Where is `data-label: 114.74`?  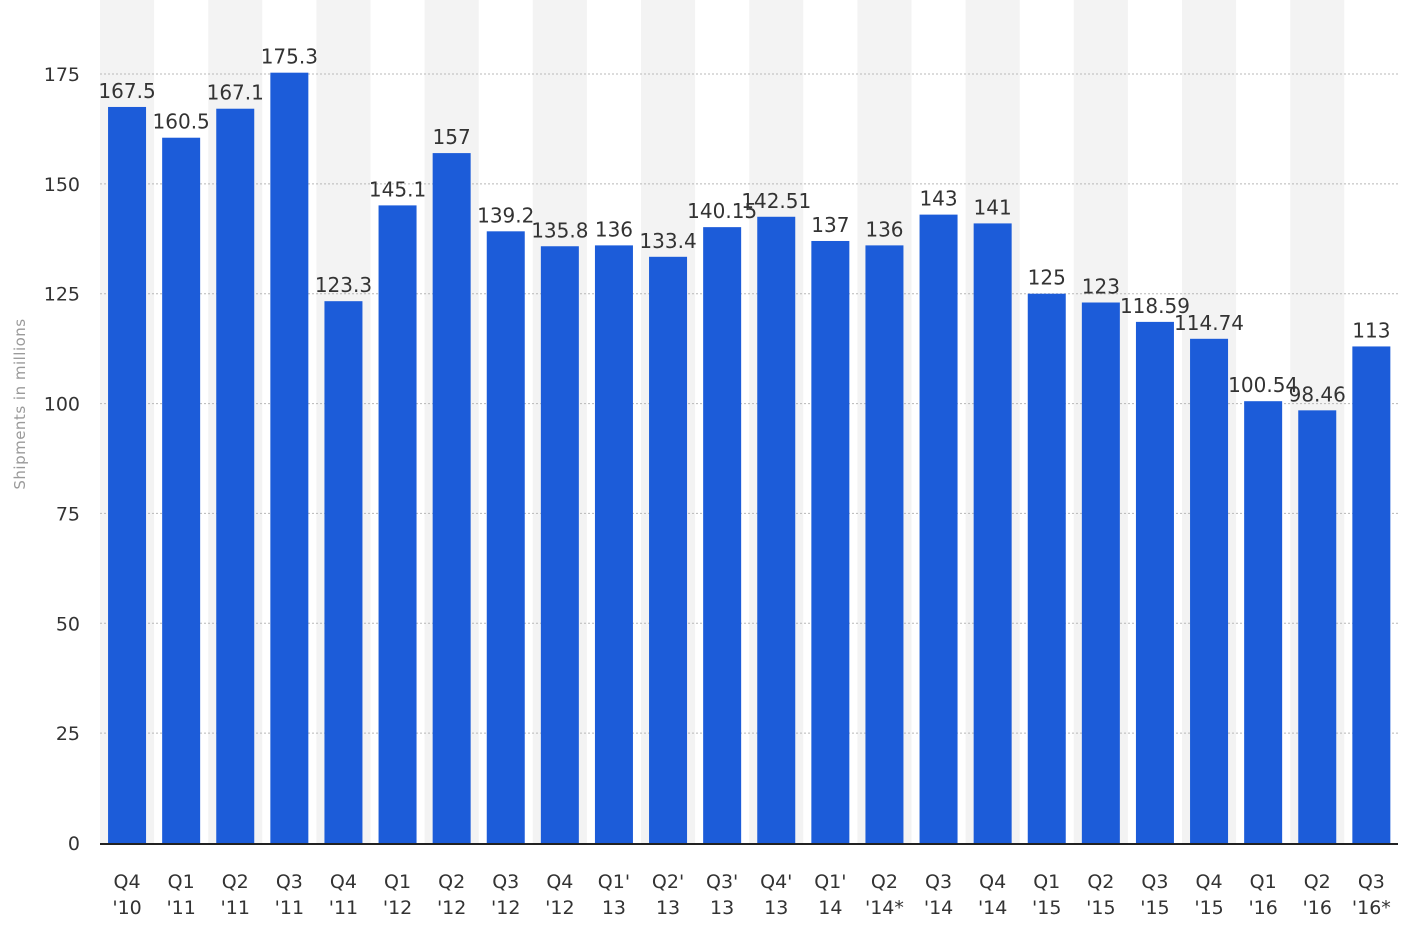 data-label: 114.74 is located at coordinates (1209, 323).